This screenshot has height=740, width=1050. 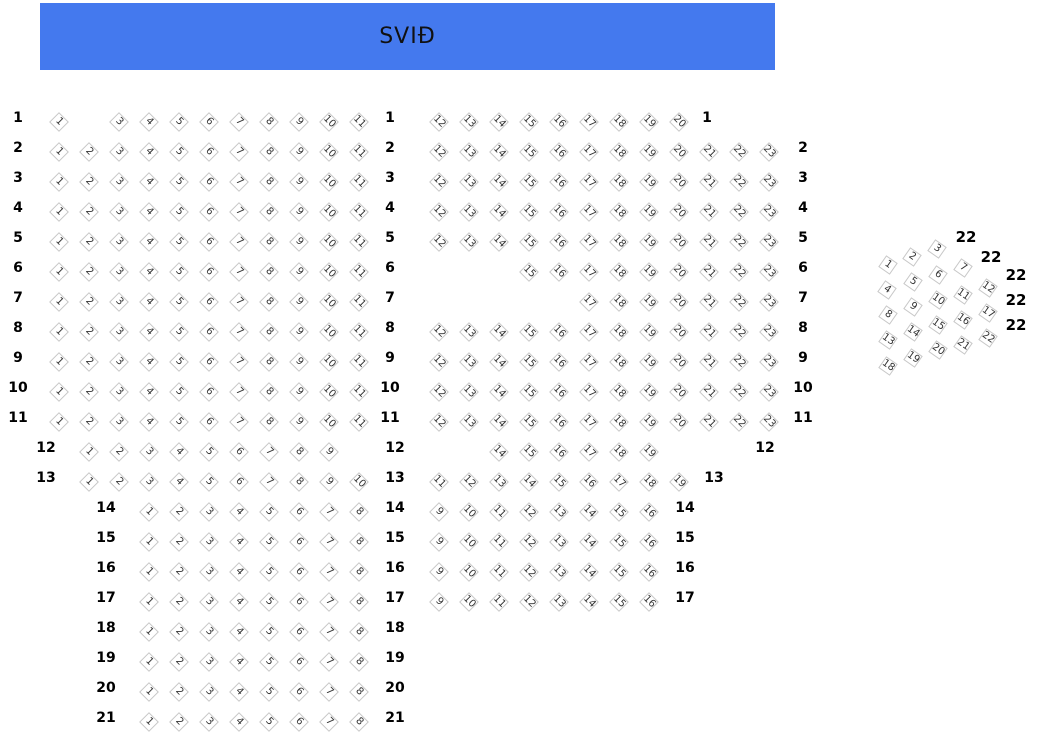 What do you see at coordinates (589, 482) in the screenshot?
I see `seat-R13-16: 16` at bounding box center [589, 482].